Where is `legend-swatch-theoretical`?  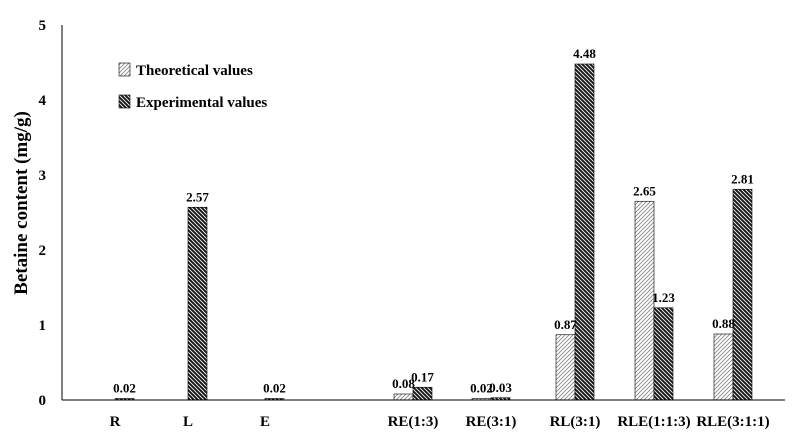 legend-swatch-theoretical is located at coordinates (124, 69).